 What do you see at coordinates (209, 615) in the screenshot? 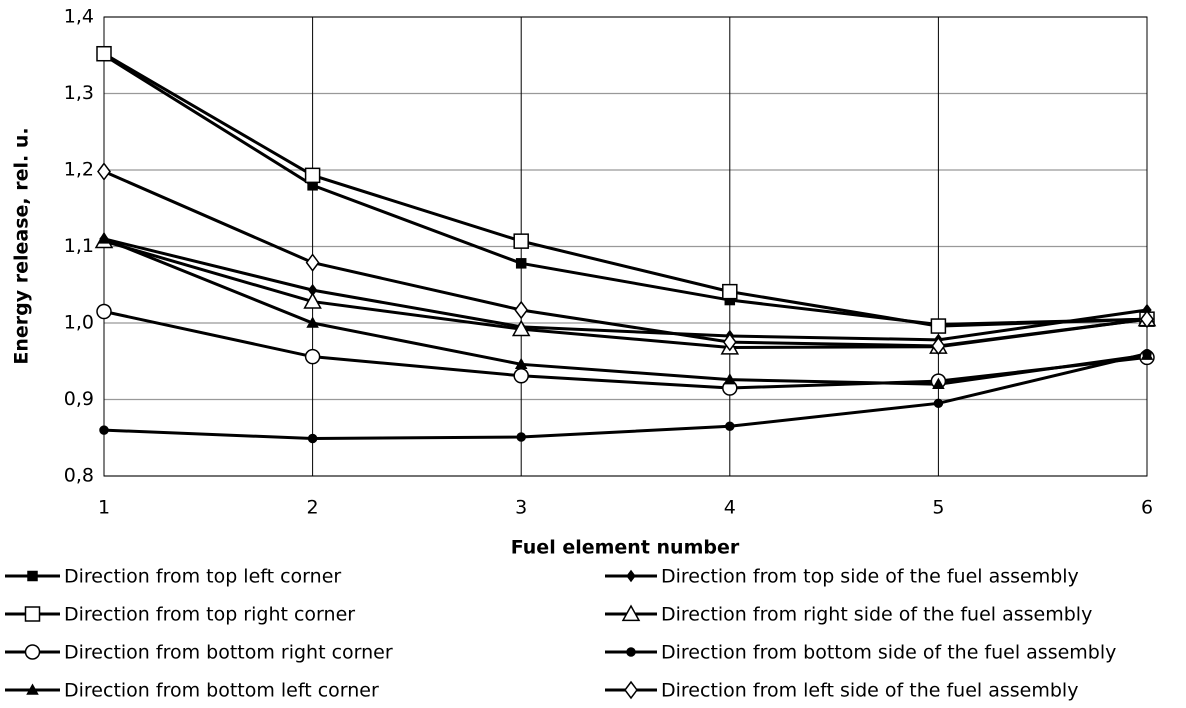
I see `legend-label: Direction from top right corner` at bounding box center [209, 615].